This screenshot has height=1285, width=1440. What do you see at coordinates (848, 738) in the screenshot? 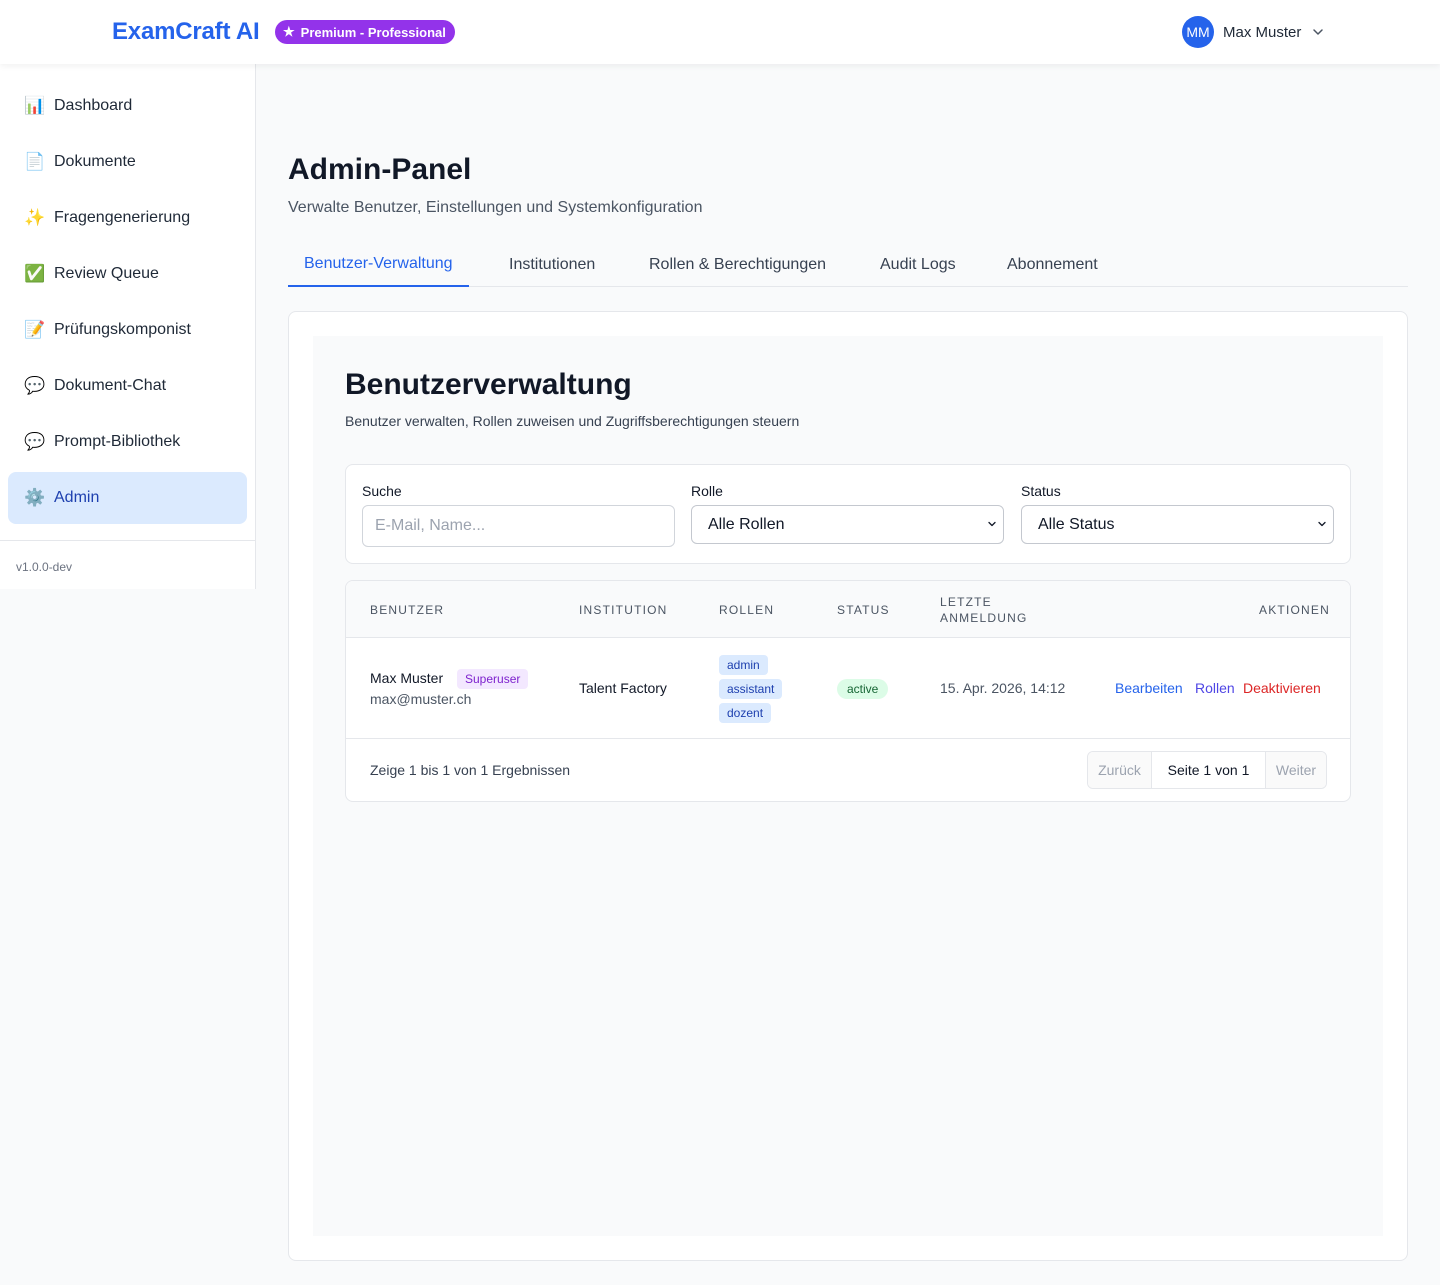
I see `table-footer-divider` at bounding box center [848, 738].